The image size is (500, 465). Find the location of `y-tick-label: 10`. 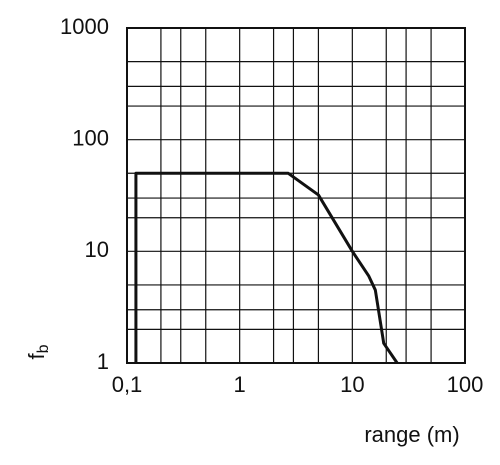

y-tick-label: 10 is located at coordinates (97, 249).